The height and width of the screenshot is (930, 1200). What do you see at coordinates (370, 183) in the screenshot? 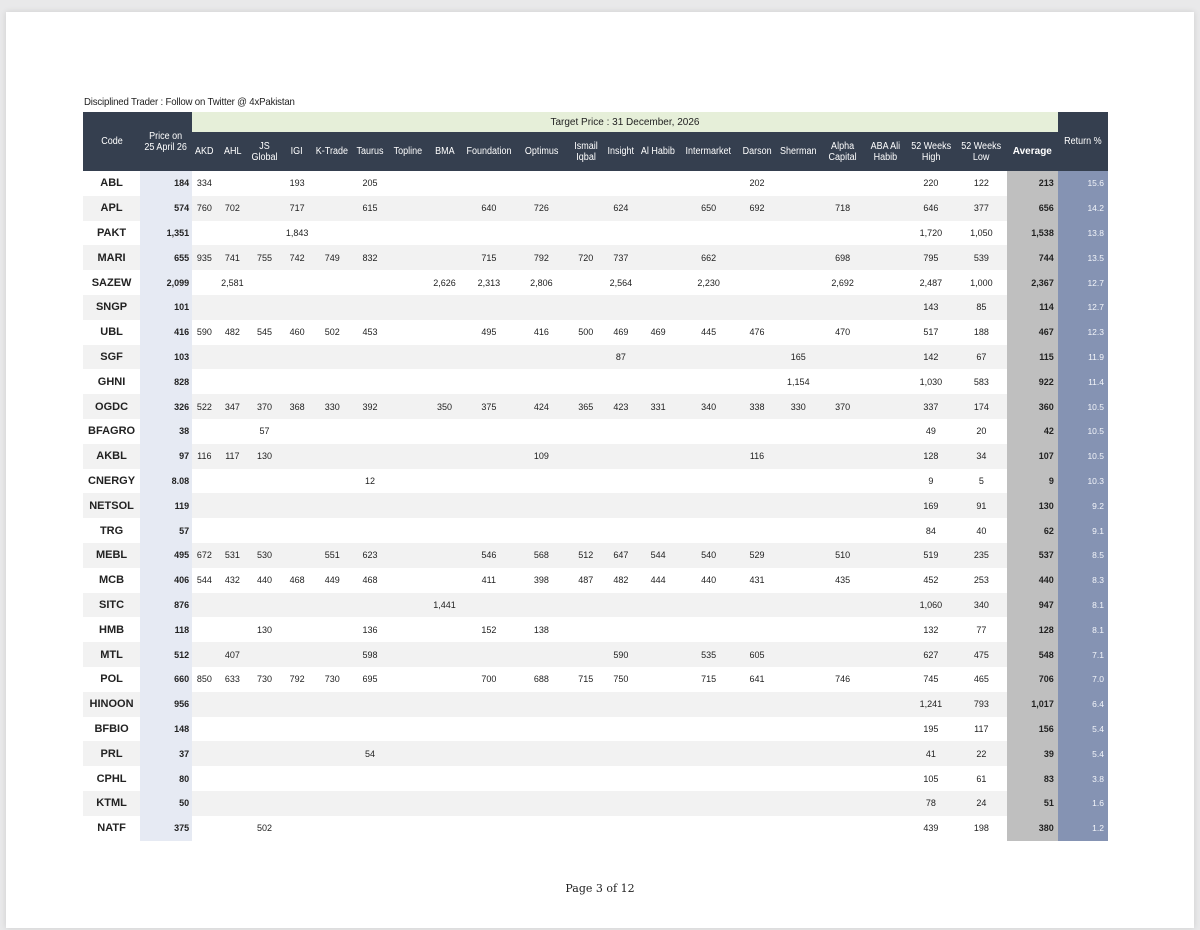
I see `target-price-cell: 205` at bounding box center [370, 183].